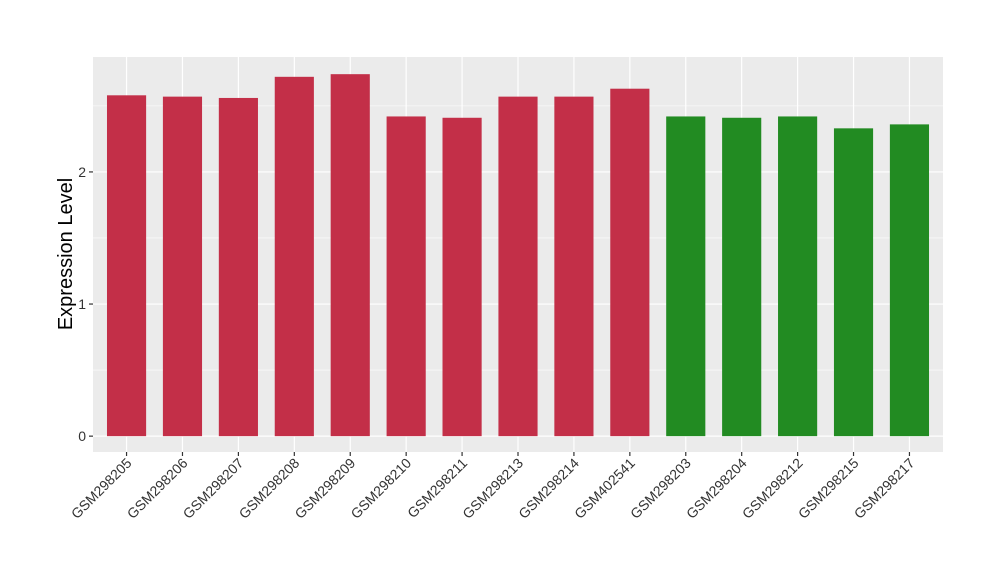  Describe the element at coordinates (380, 488) in the screenshot. I see `x-tick-label: GSM298210` at that location.